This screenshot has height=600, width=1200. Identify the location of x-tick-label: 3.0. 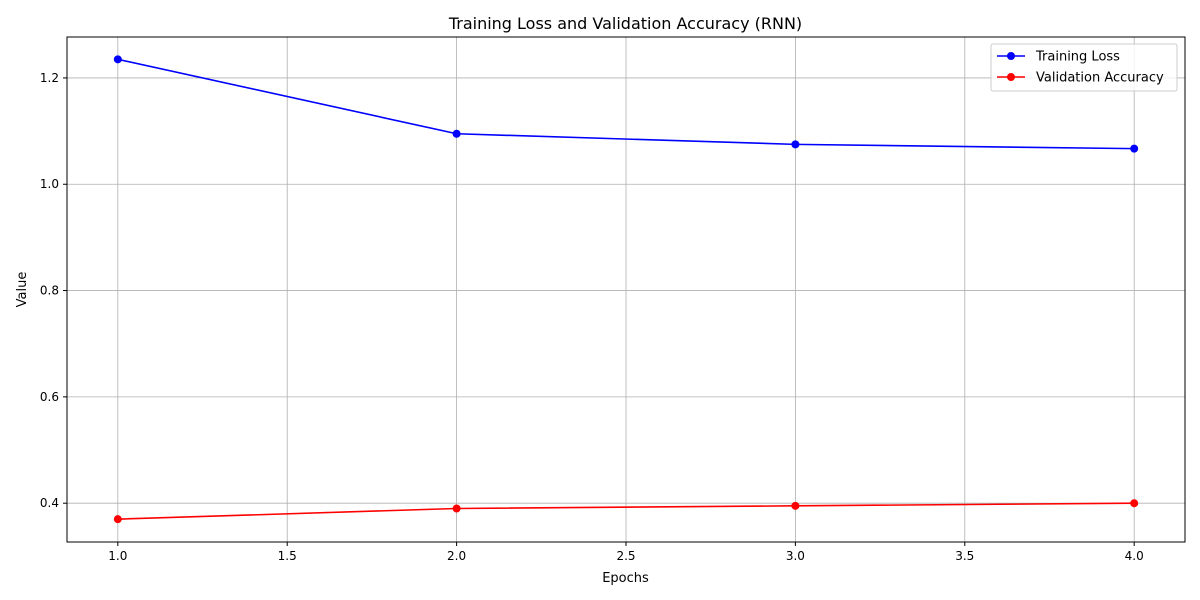
(795, 556).